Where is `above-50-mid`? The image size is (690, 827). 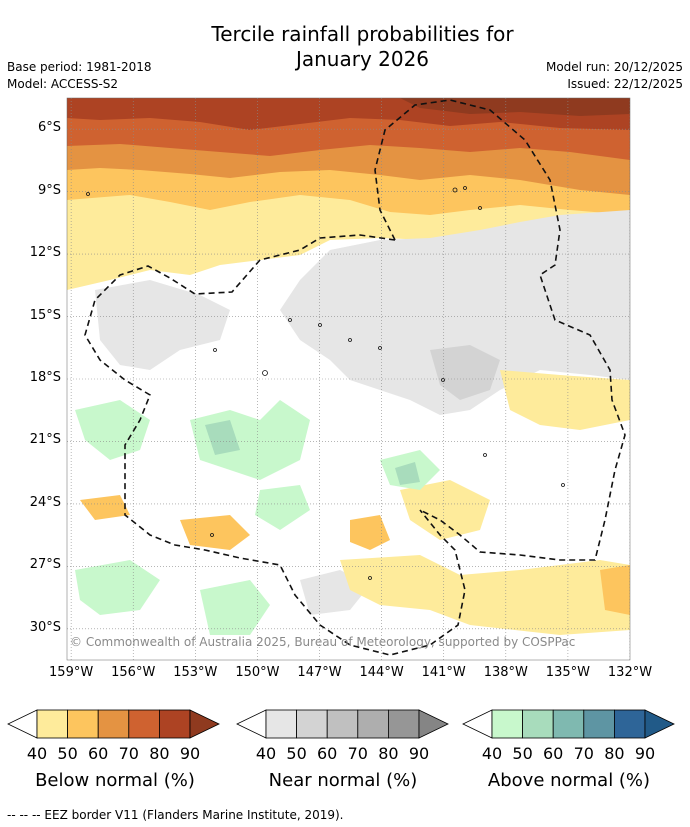 above-50-mid is located at coordinates (407, 473).